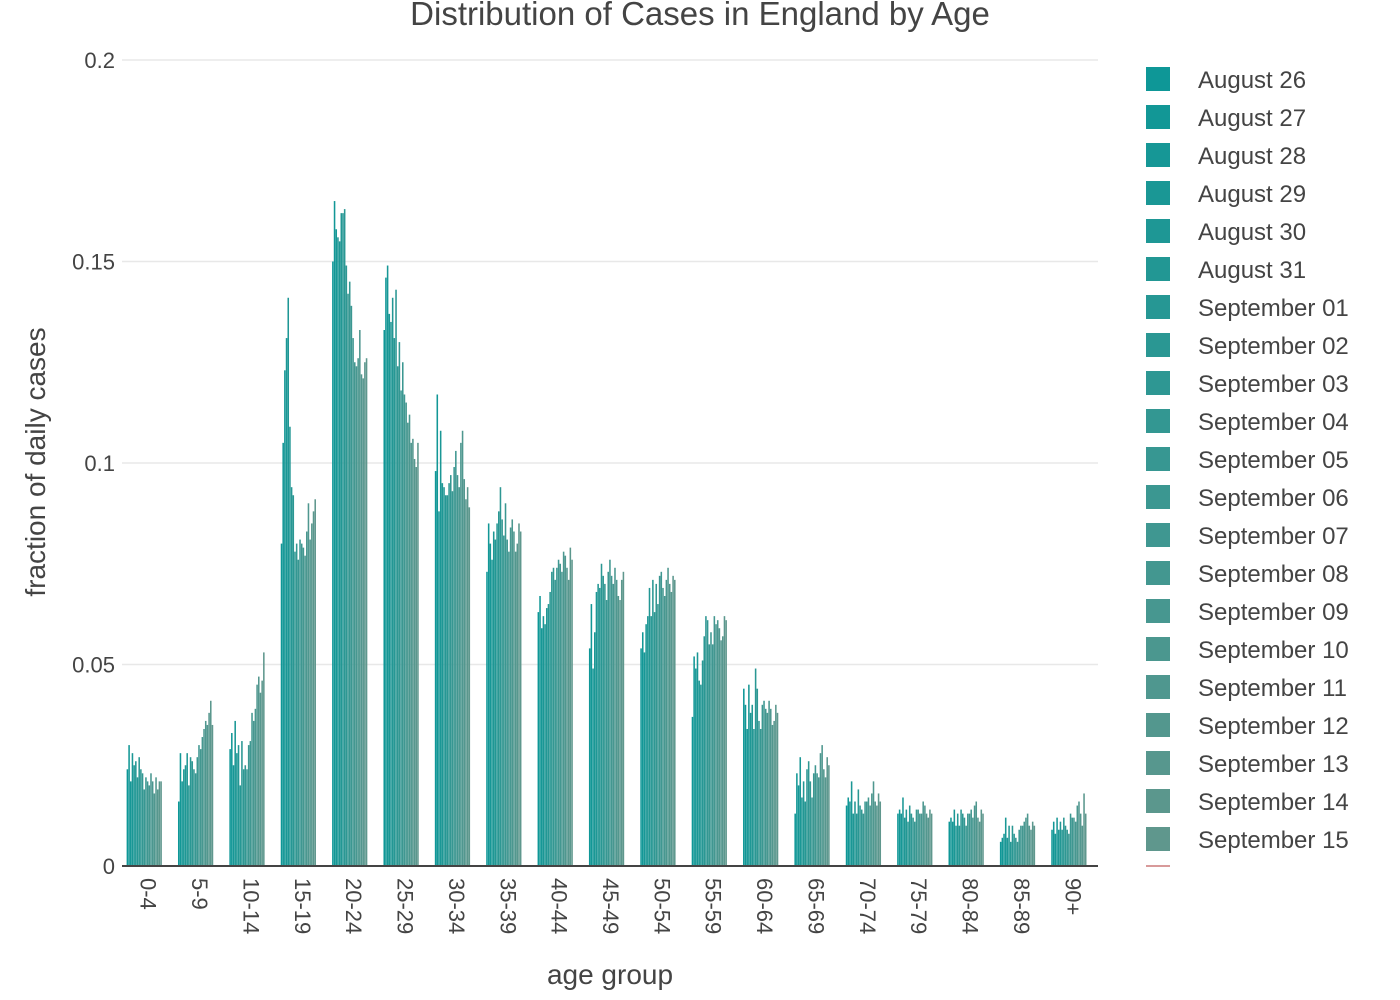 The image size is (1400, 1000). Describe the element at coordinates (610, 974) in the screenshot. I see `x-axis-title: age group` at that location.